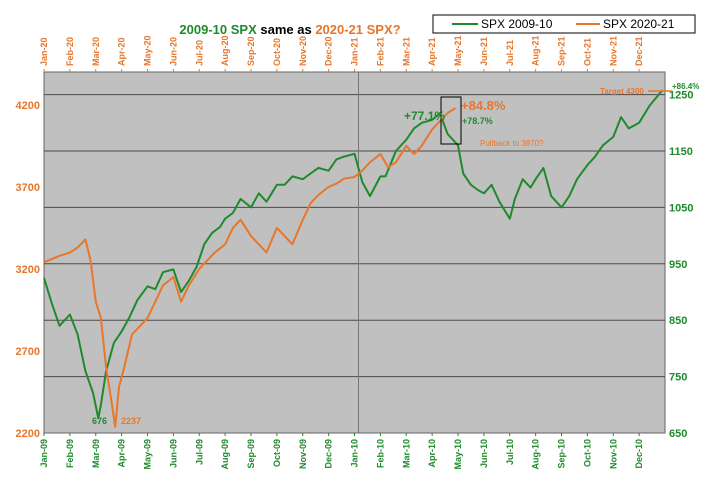 This screenshot has width=720, height=495. What do you see at coordinates (613, 51) in the screenshot?
I see `top-tick-label: Nov-21` at bounding box center [613, 51].